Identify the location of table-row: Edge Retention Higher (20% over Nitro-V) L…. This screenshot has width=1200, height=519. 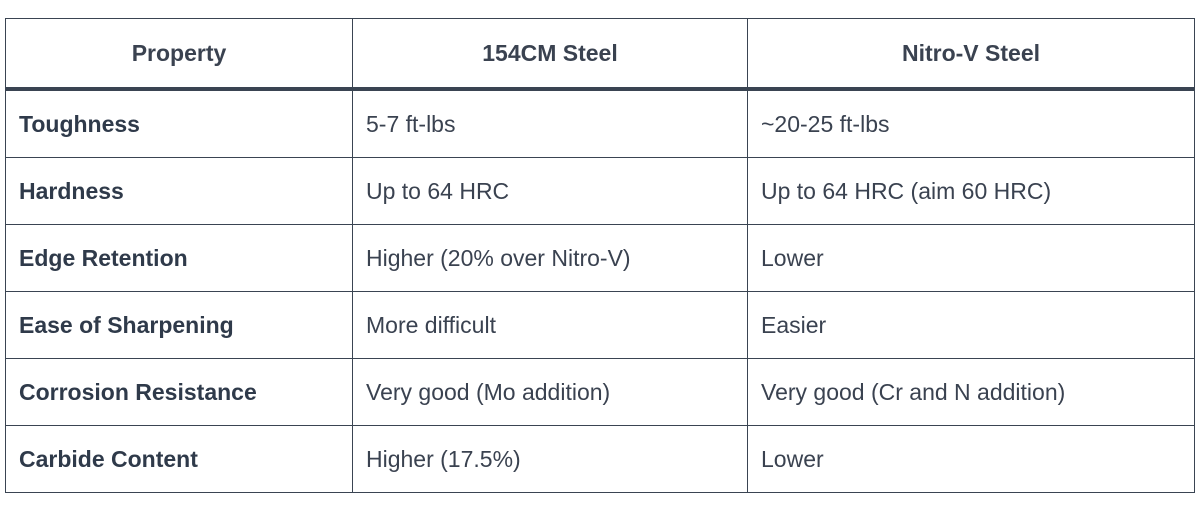
(600, 258).